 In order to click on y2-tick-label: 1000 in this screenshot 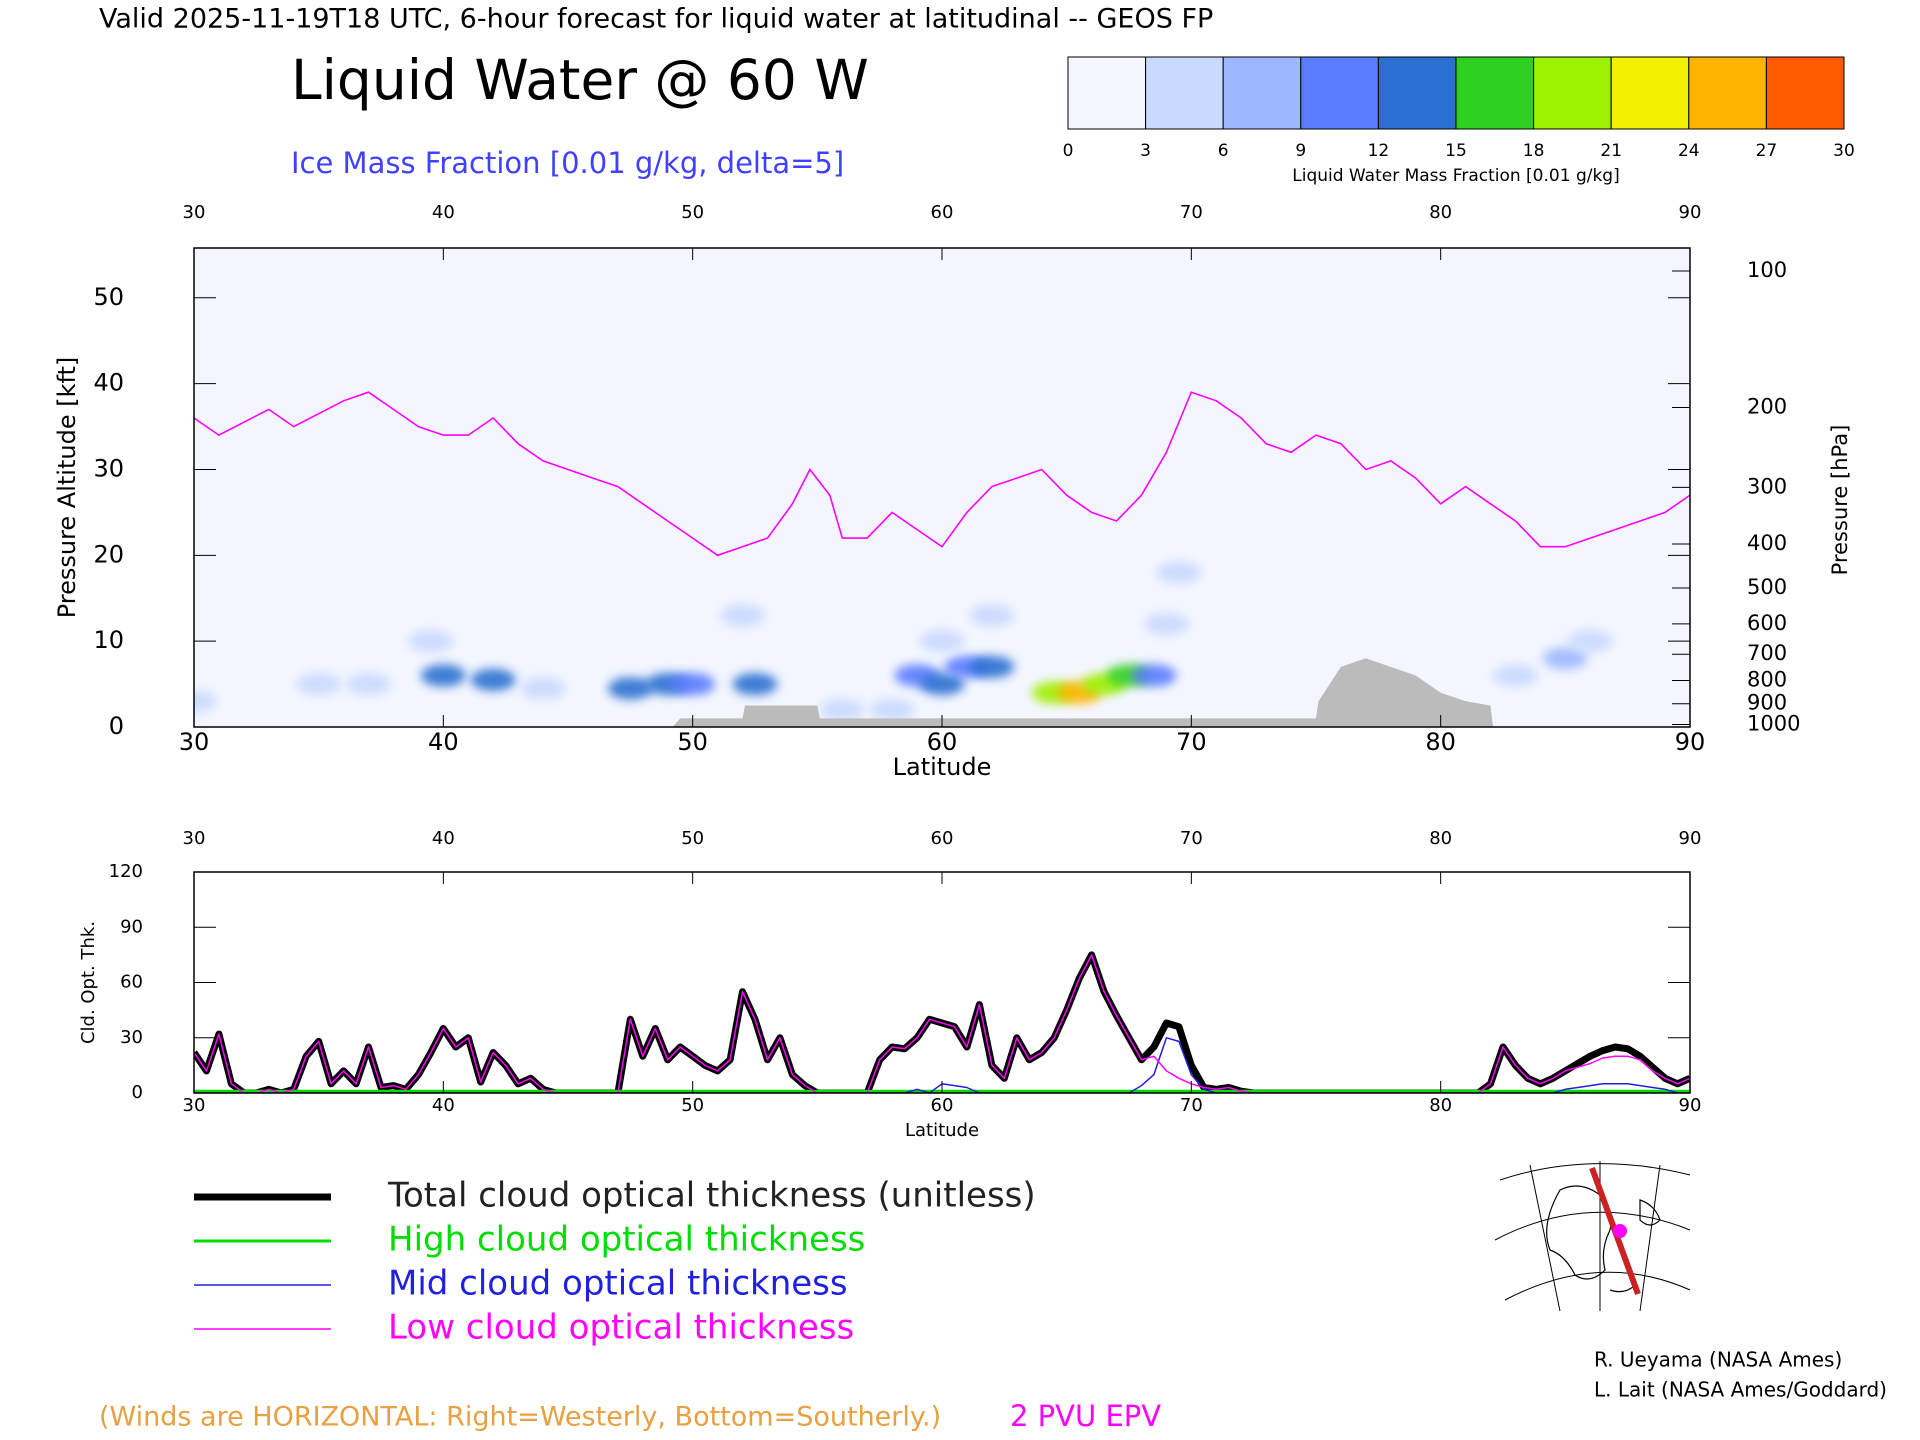, I will do `click(1773, 723)`.